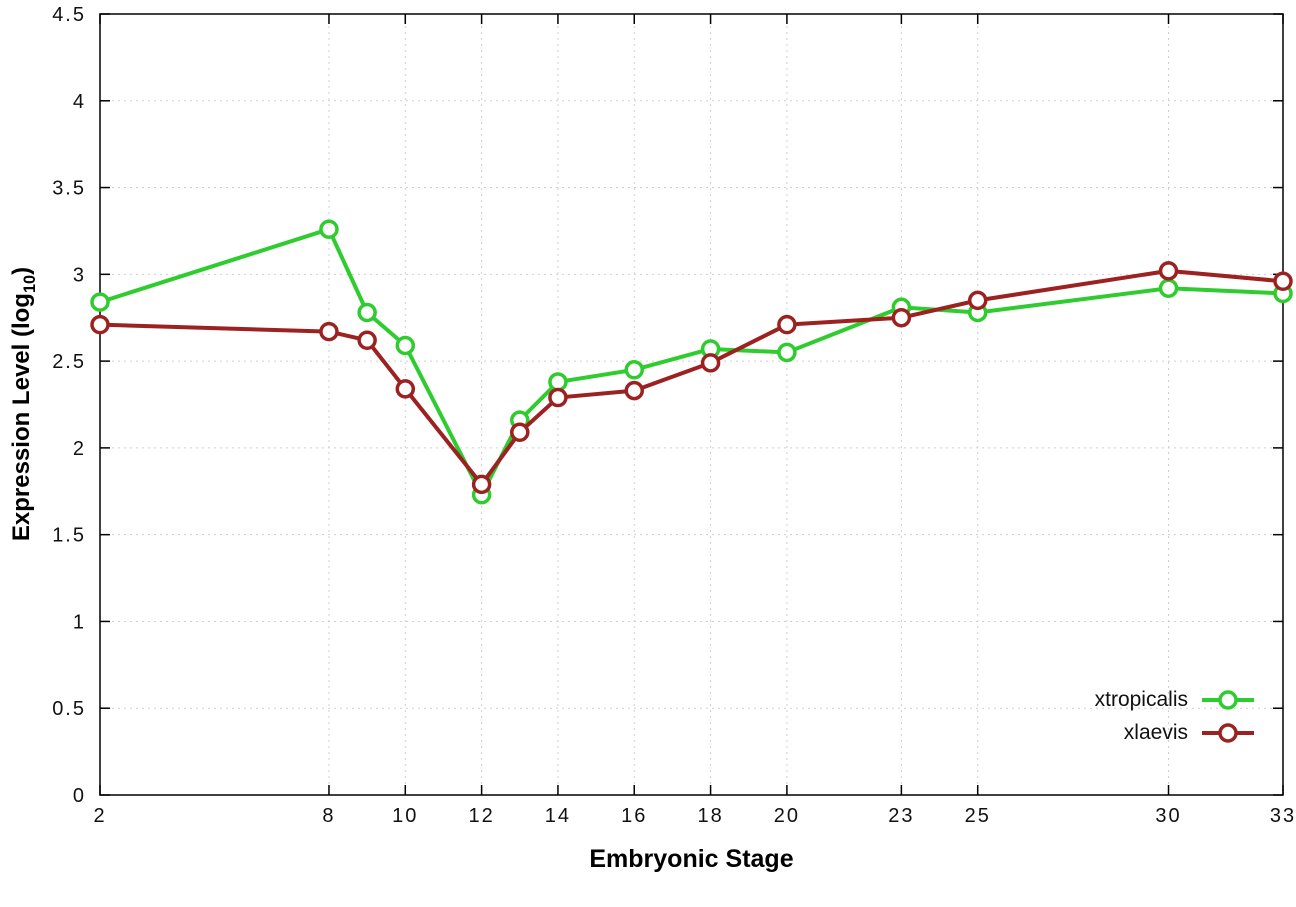 The image size is (1296, 907). What do you see at coordinates (79, 102) in the screenshot?
I see `y-tick-label: 4` at bounding box center [79, 102].